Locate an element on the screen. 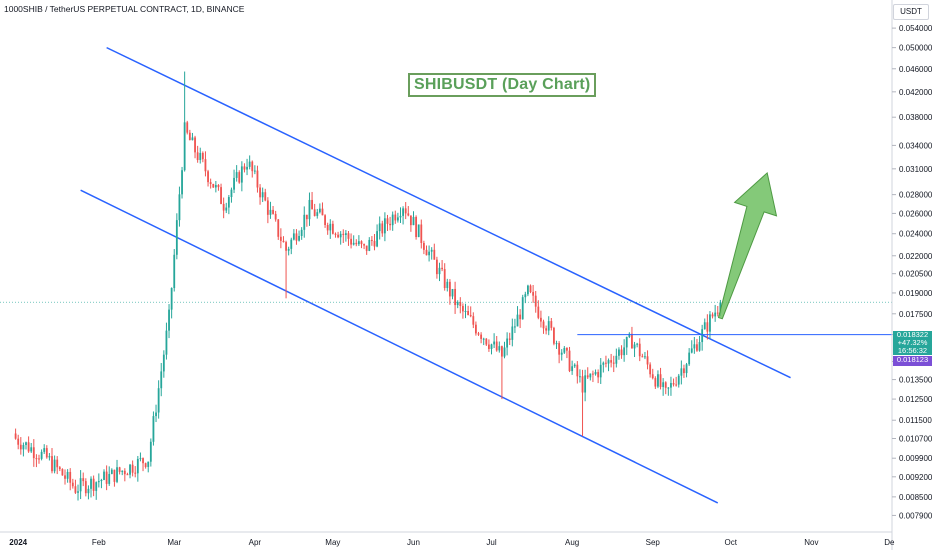 This screenshot has height=550, width=932. x-tick-label: De is located at coordinates (889, 542).